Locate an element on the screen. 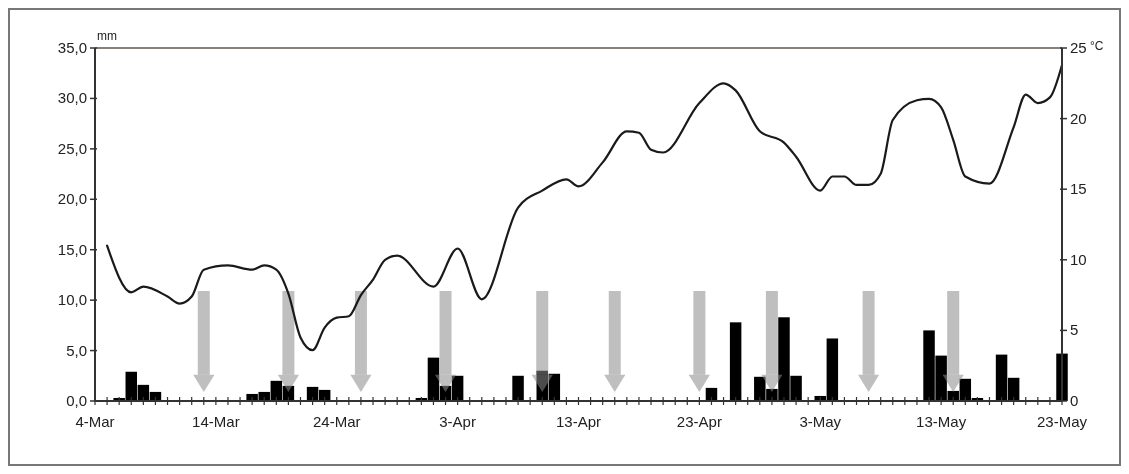  y2-tick-label: 15 is located at coordinates (1078, 189).